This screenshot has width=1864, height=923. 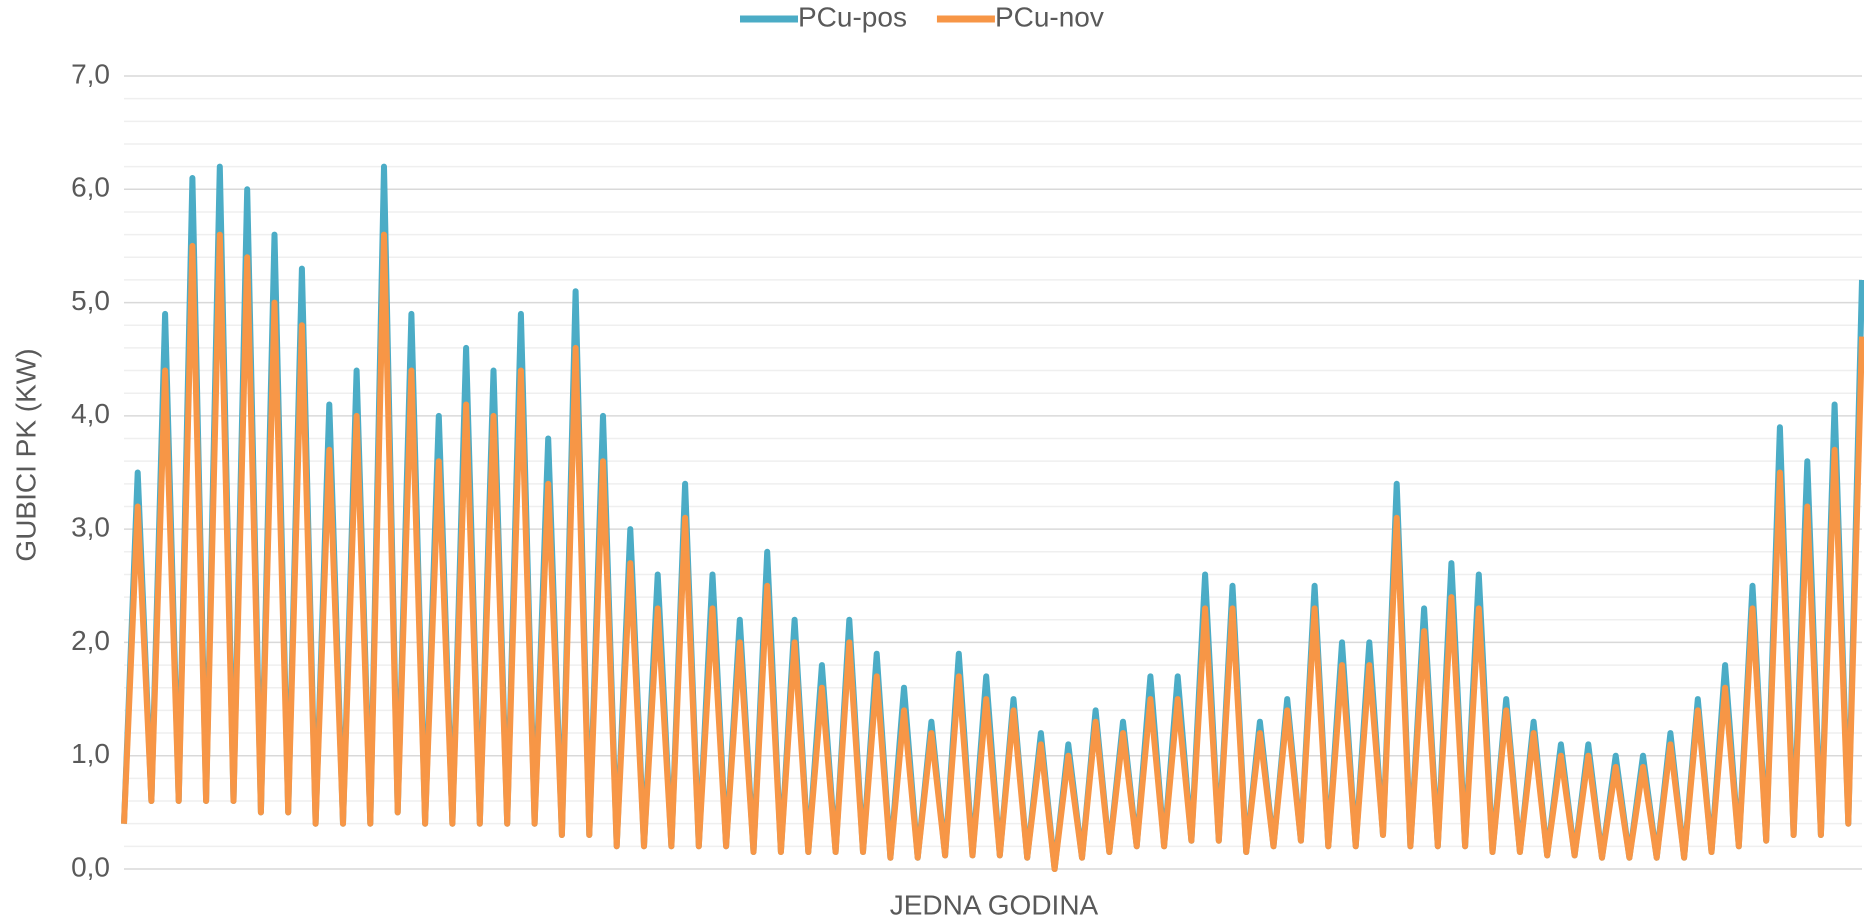 I want to click on y-tick-label: 0,0, so click(x=90, y=866).